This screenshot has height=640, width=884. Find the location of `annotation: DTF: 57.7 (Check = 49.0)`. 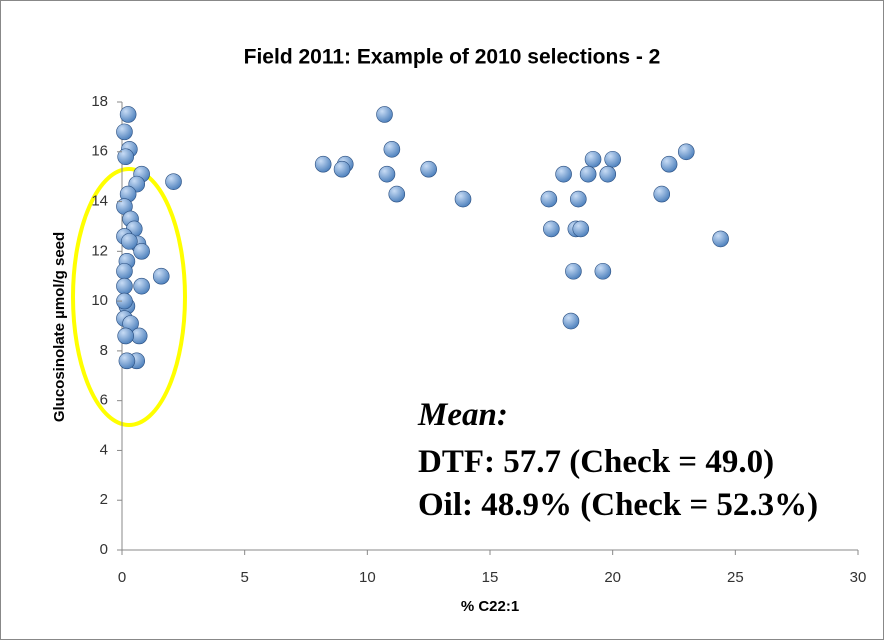

annotation: DTF: 57.7 (Check = 49.0) is located at coordinates (596, 462).